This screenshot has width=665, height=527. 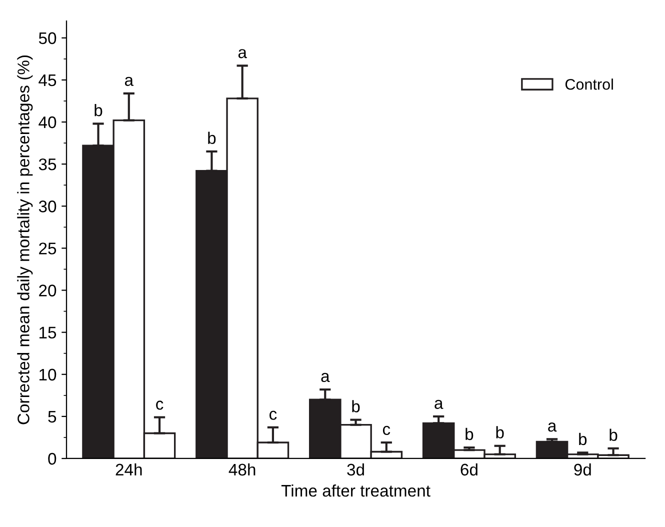 I want to click on y-tick-label: 0, so click(x=52, y=458).